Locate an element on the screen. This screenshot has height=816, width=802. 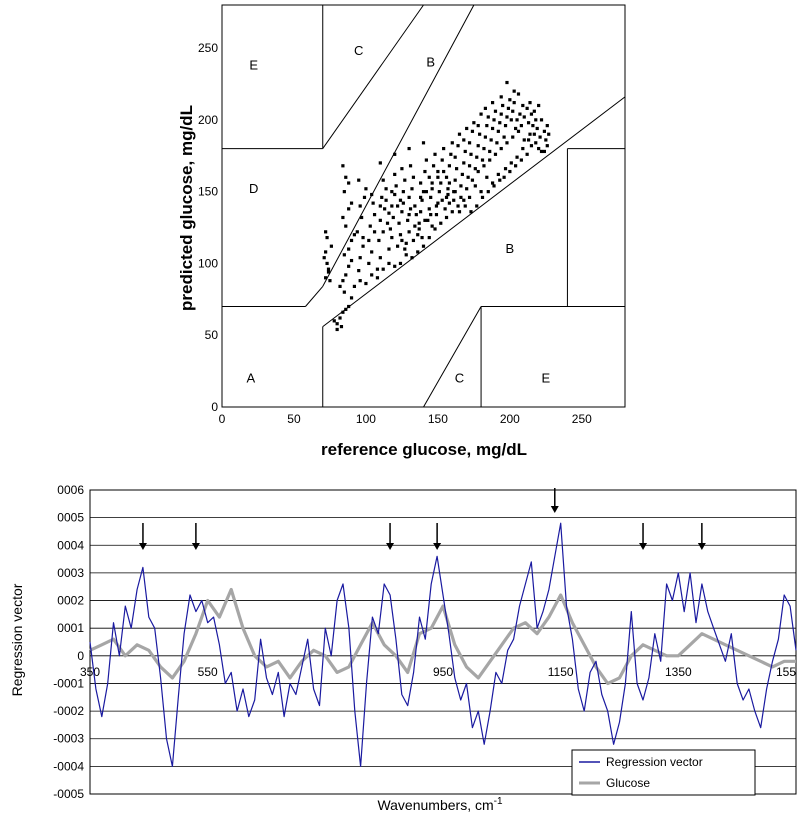
zone-label-a: A is located at coordinates (250, 377).